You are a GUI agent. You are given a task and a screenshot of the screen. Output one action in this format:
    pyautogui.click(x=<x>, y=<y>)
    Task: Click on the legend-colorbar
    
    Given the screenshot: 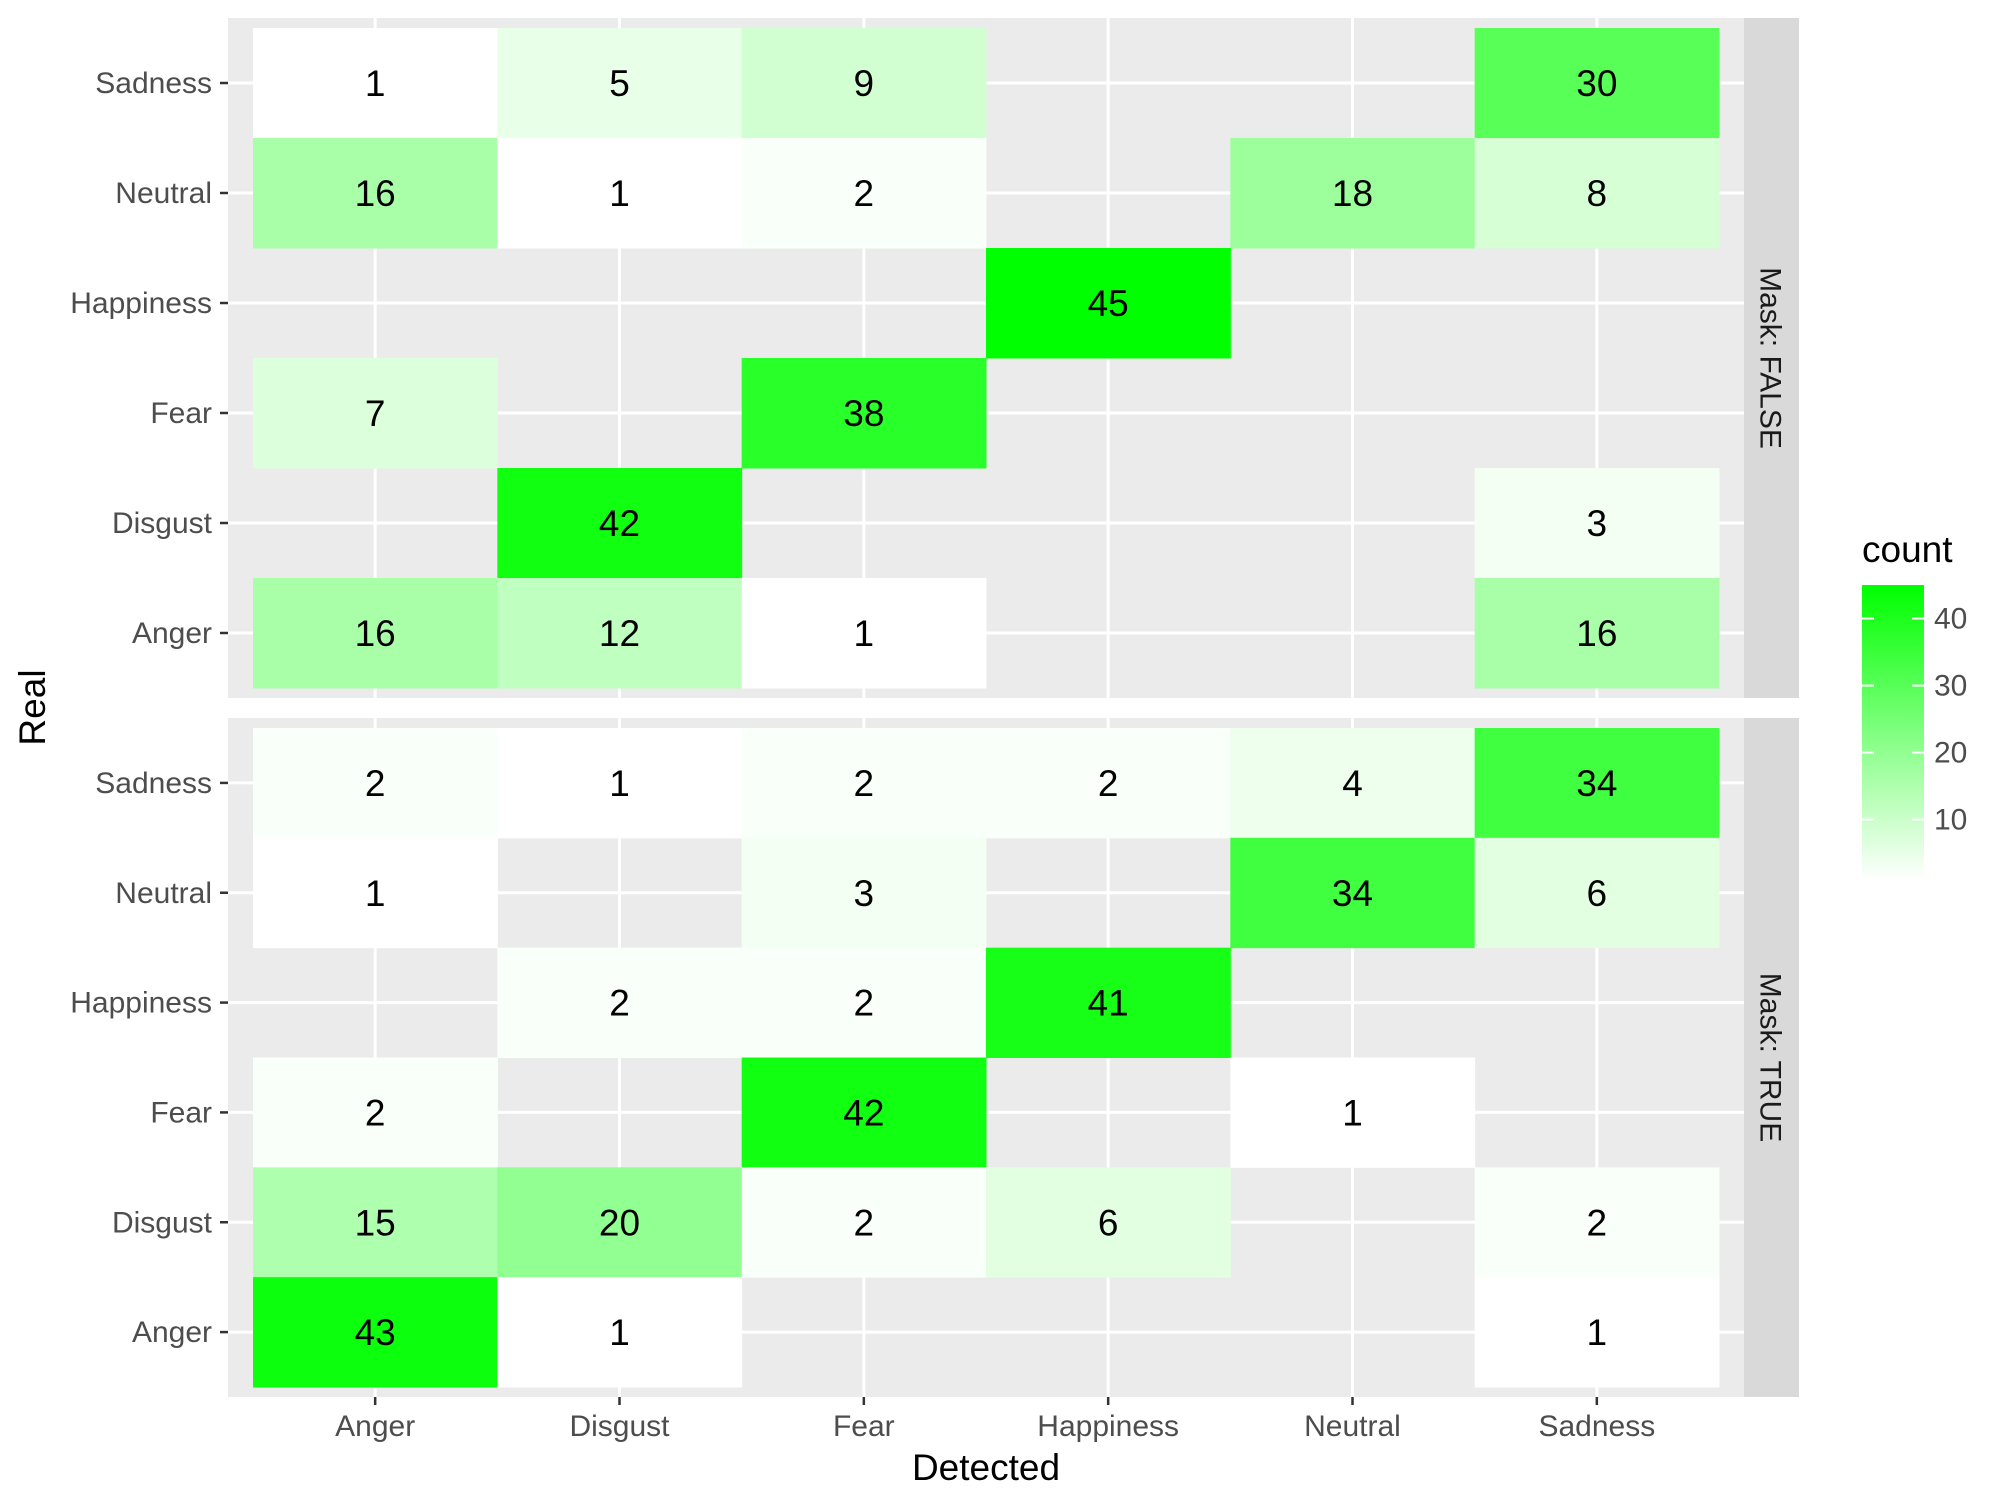 What is the action you would take?
    pyautogui.click(x=1893, y=732)
    